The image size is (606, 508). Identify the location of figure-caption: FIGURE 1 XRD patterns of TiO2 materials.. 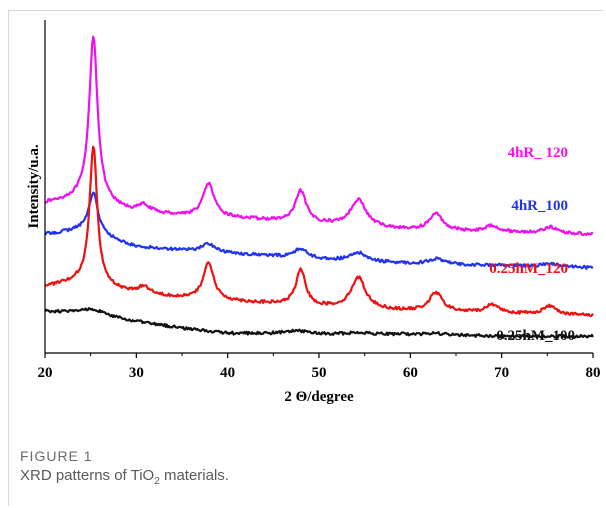
(124, 467).